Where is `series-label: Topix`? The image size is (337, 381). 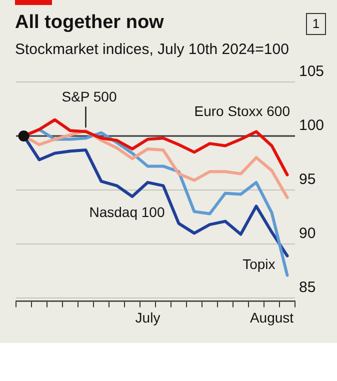 series-label: Topix is located at coordinates (259, 264).